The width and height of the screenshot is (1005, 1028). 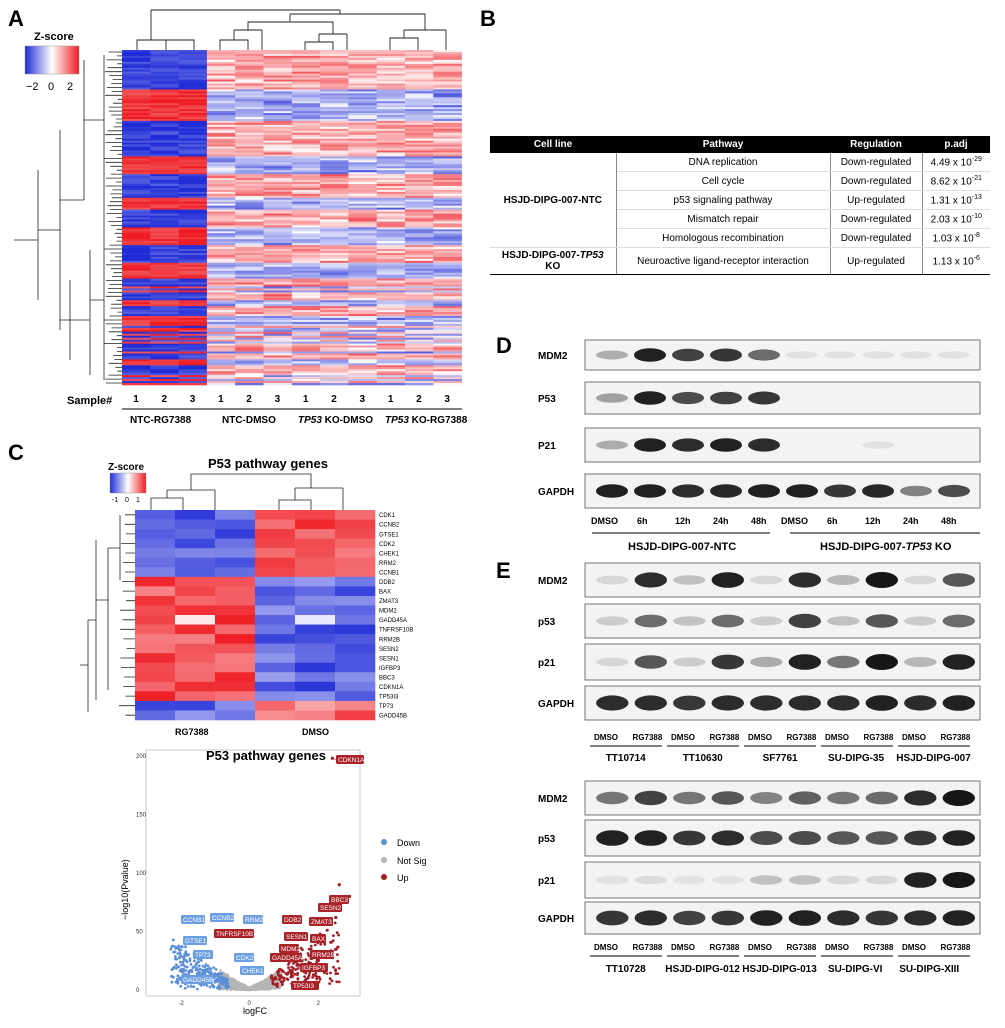 What do you see at coordinates (723, 261) in the screenshot?
I see `table-pathway: Neuroactive ligand-receptor interaction` at bounding box center [723, 261].